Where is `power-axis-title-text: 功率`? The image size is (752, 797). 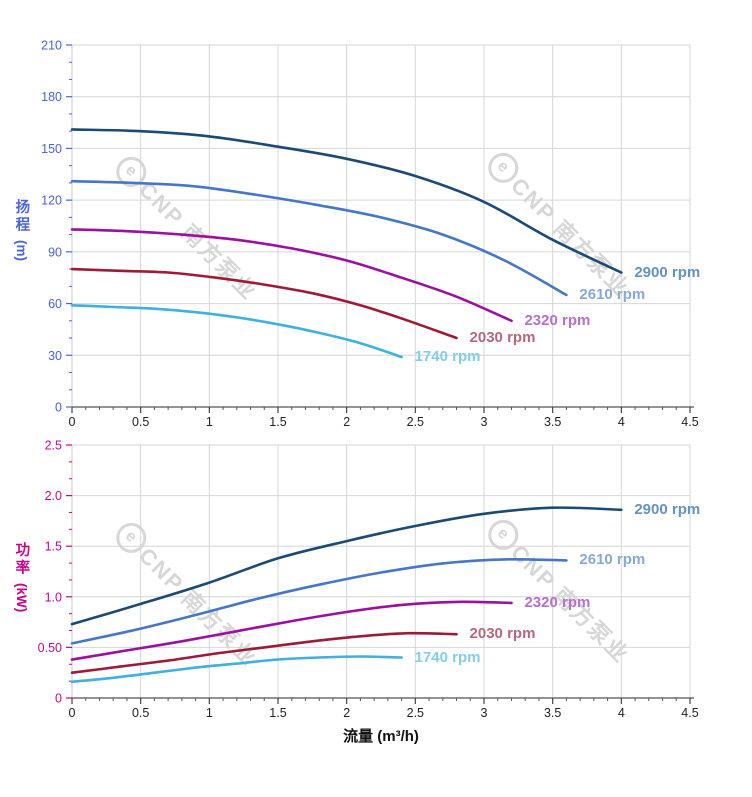 power-axis-title-text: 功率 is located at coordinates (21, 559).